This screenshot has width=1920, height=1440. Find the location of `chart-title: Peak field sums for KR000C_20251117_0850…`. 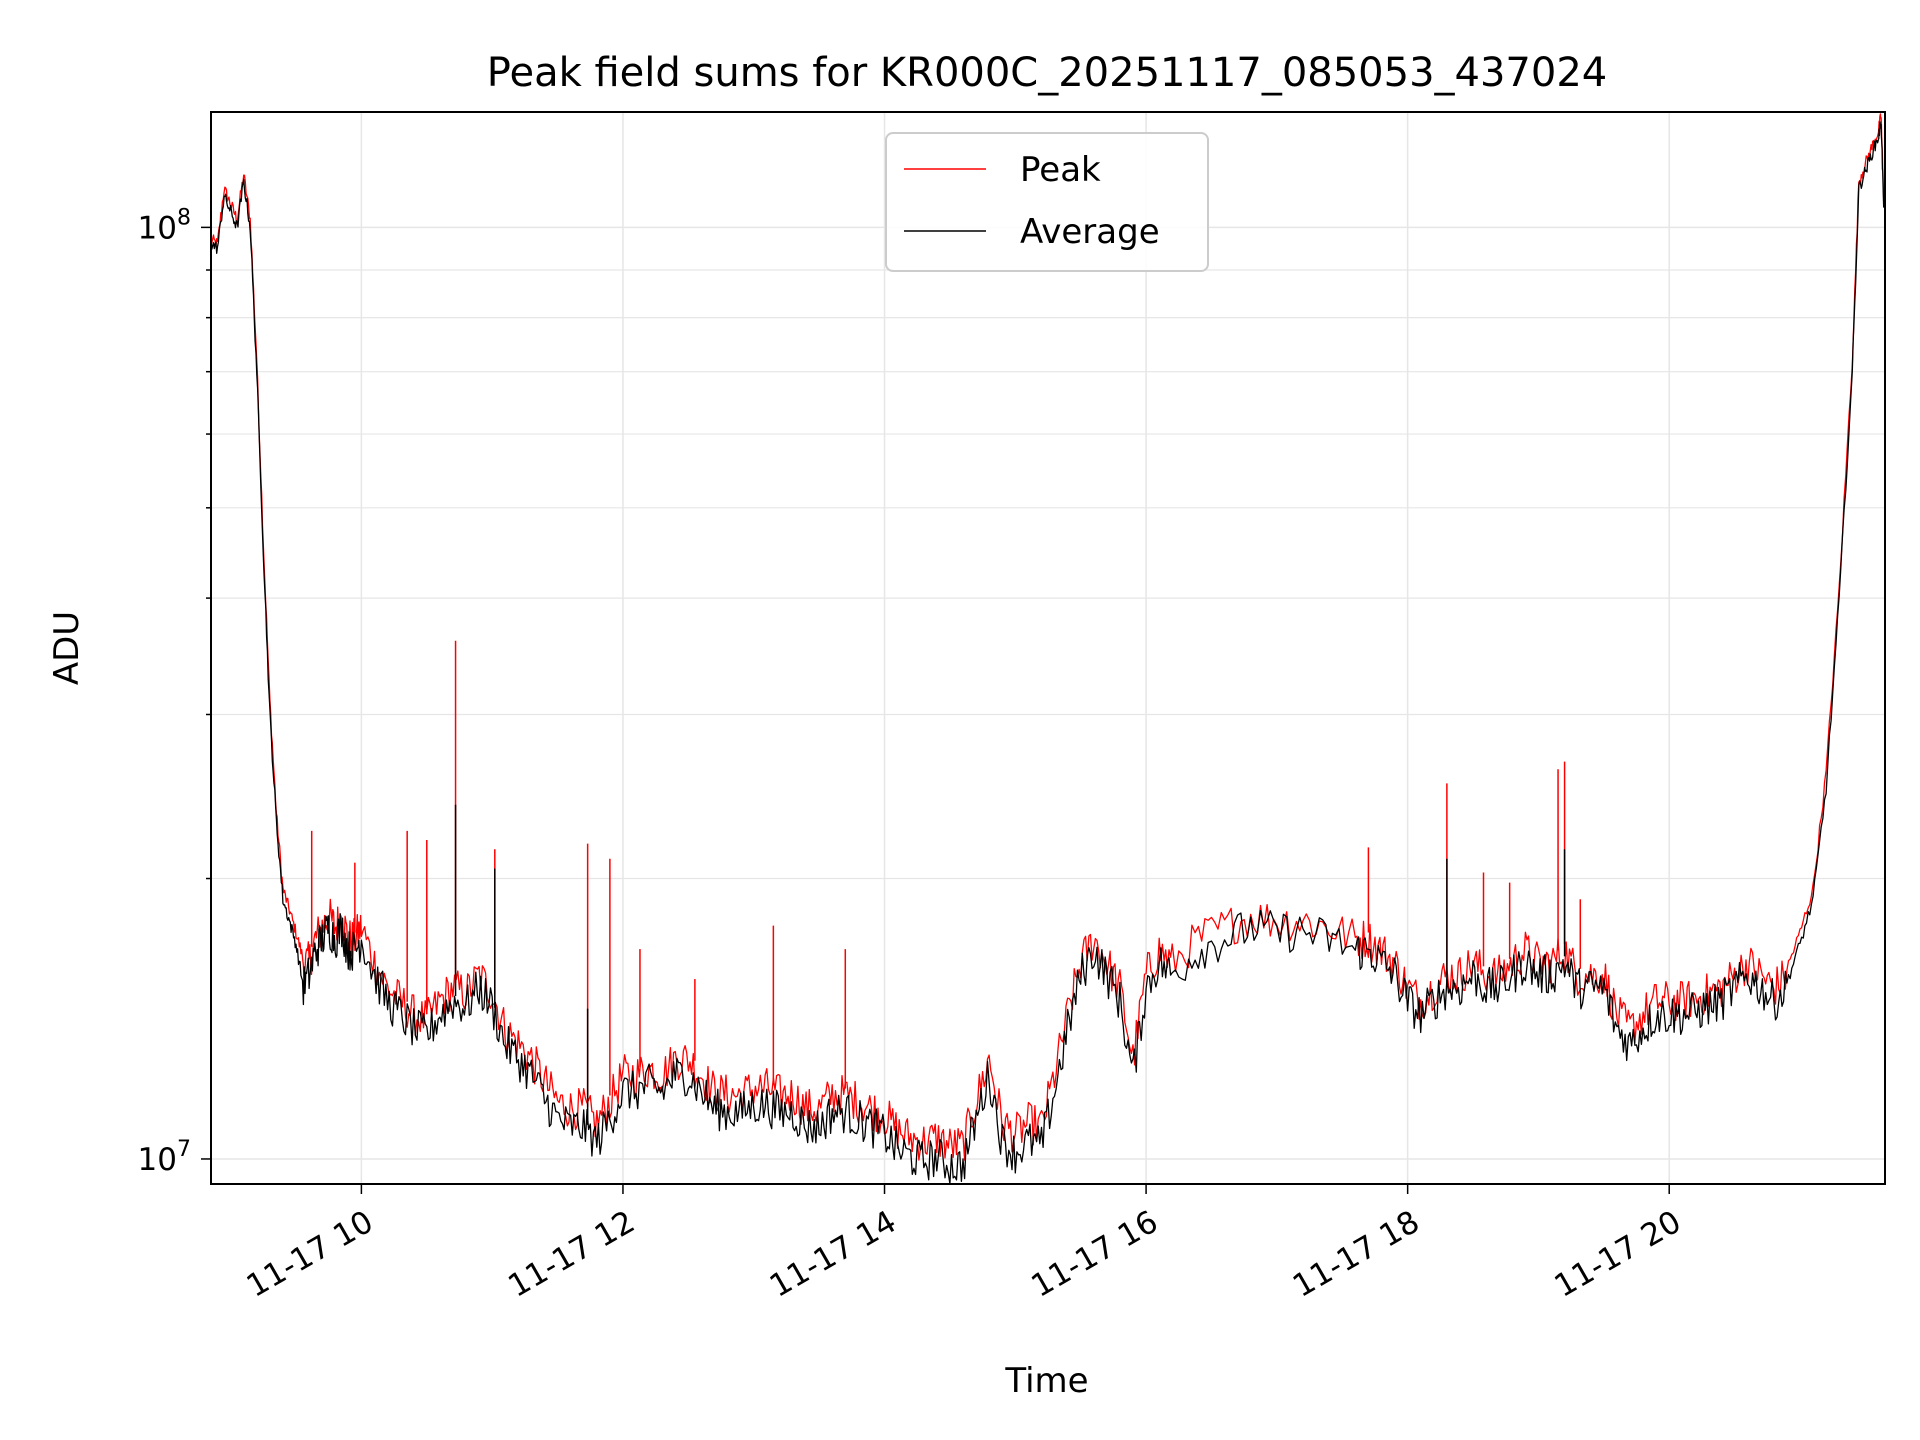

chart-title: Peak field sums for KR000C_20251117_0850… is located at coordinates (1047, 73).